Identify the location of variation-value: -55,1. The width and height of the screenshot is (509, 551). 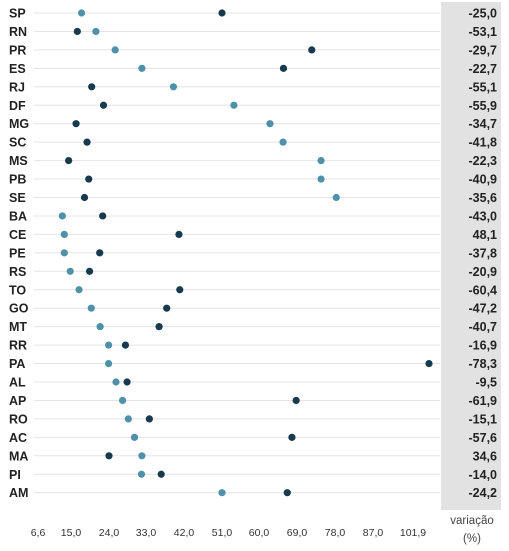
(483, 87).